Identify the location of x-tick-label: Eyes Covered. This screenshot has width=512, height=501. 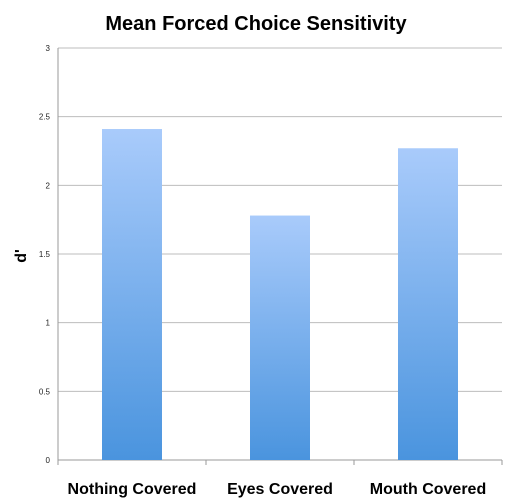
(280, 489).